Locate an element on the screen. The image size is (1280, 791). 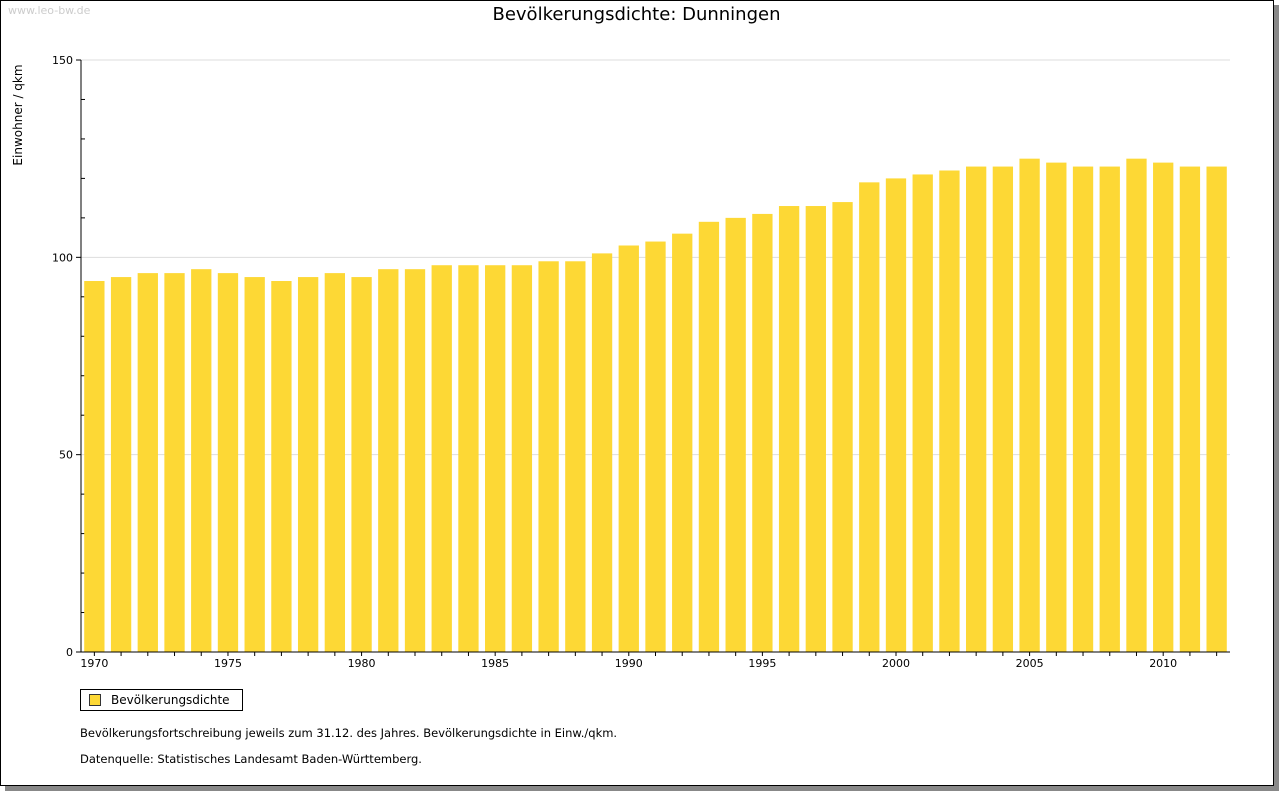
bar-1987 is located at coordinates (548, 456).